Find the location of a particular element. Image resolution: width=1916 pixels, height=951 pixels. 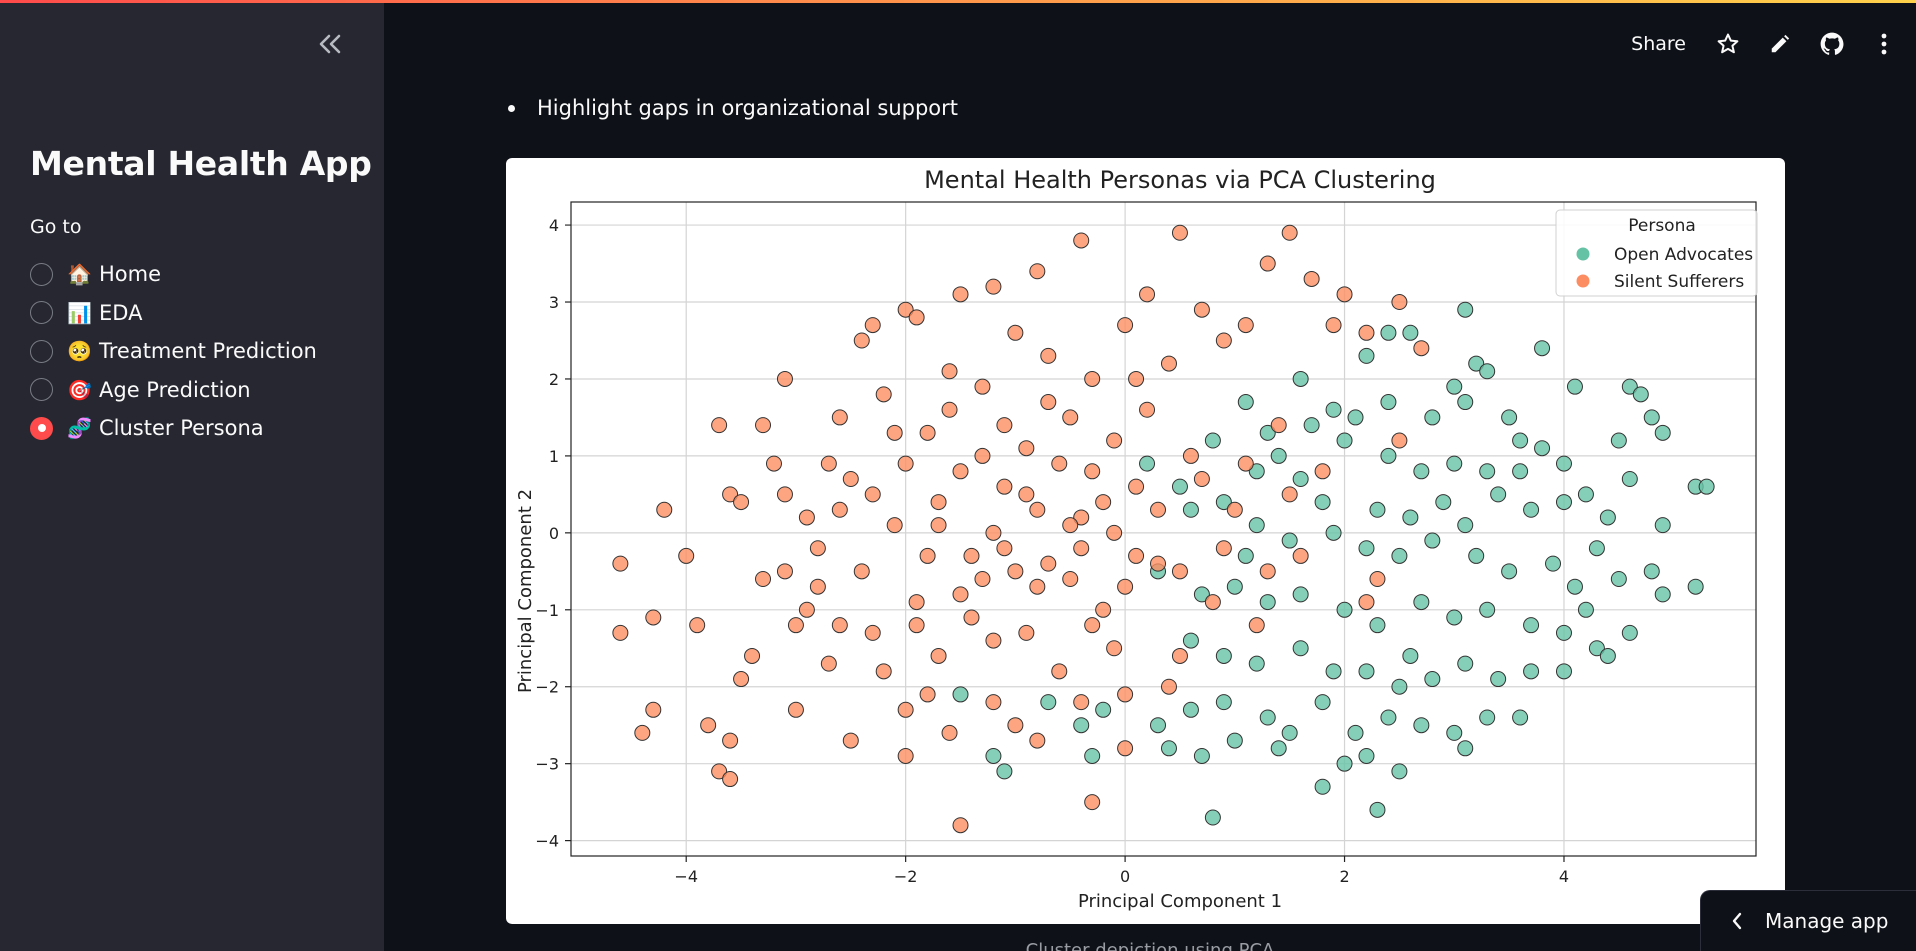

radio-age-prediction is located at coordinates (41, 390).